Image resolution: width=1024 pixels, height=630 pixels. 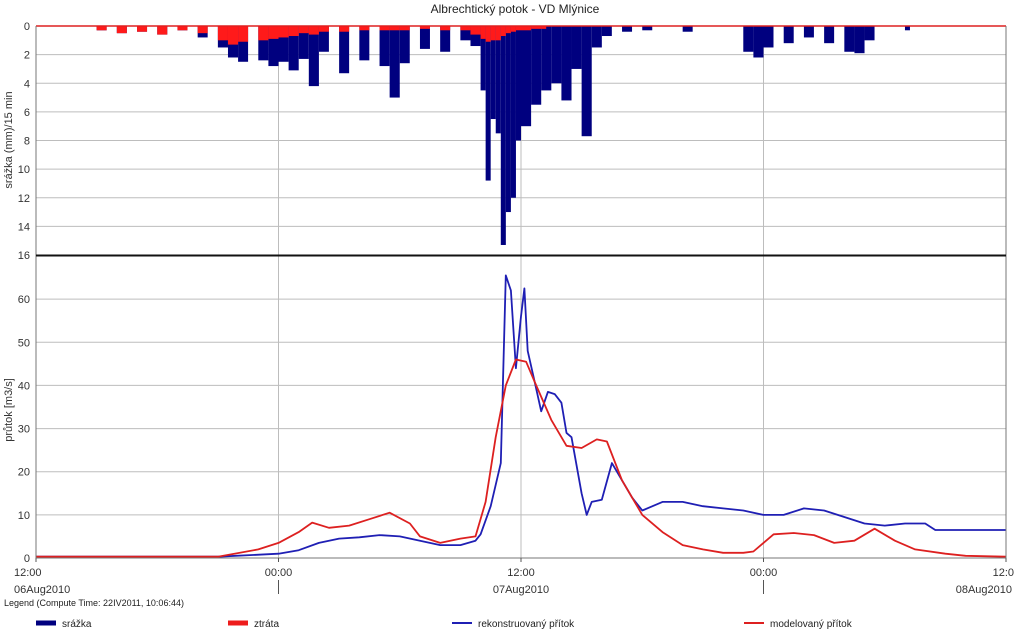 I want to click on x-date-label: 06Aug2010, so click(x=42, y=590).